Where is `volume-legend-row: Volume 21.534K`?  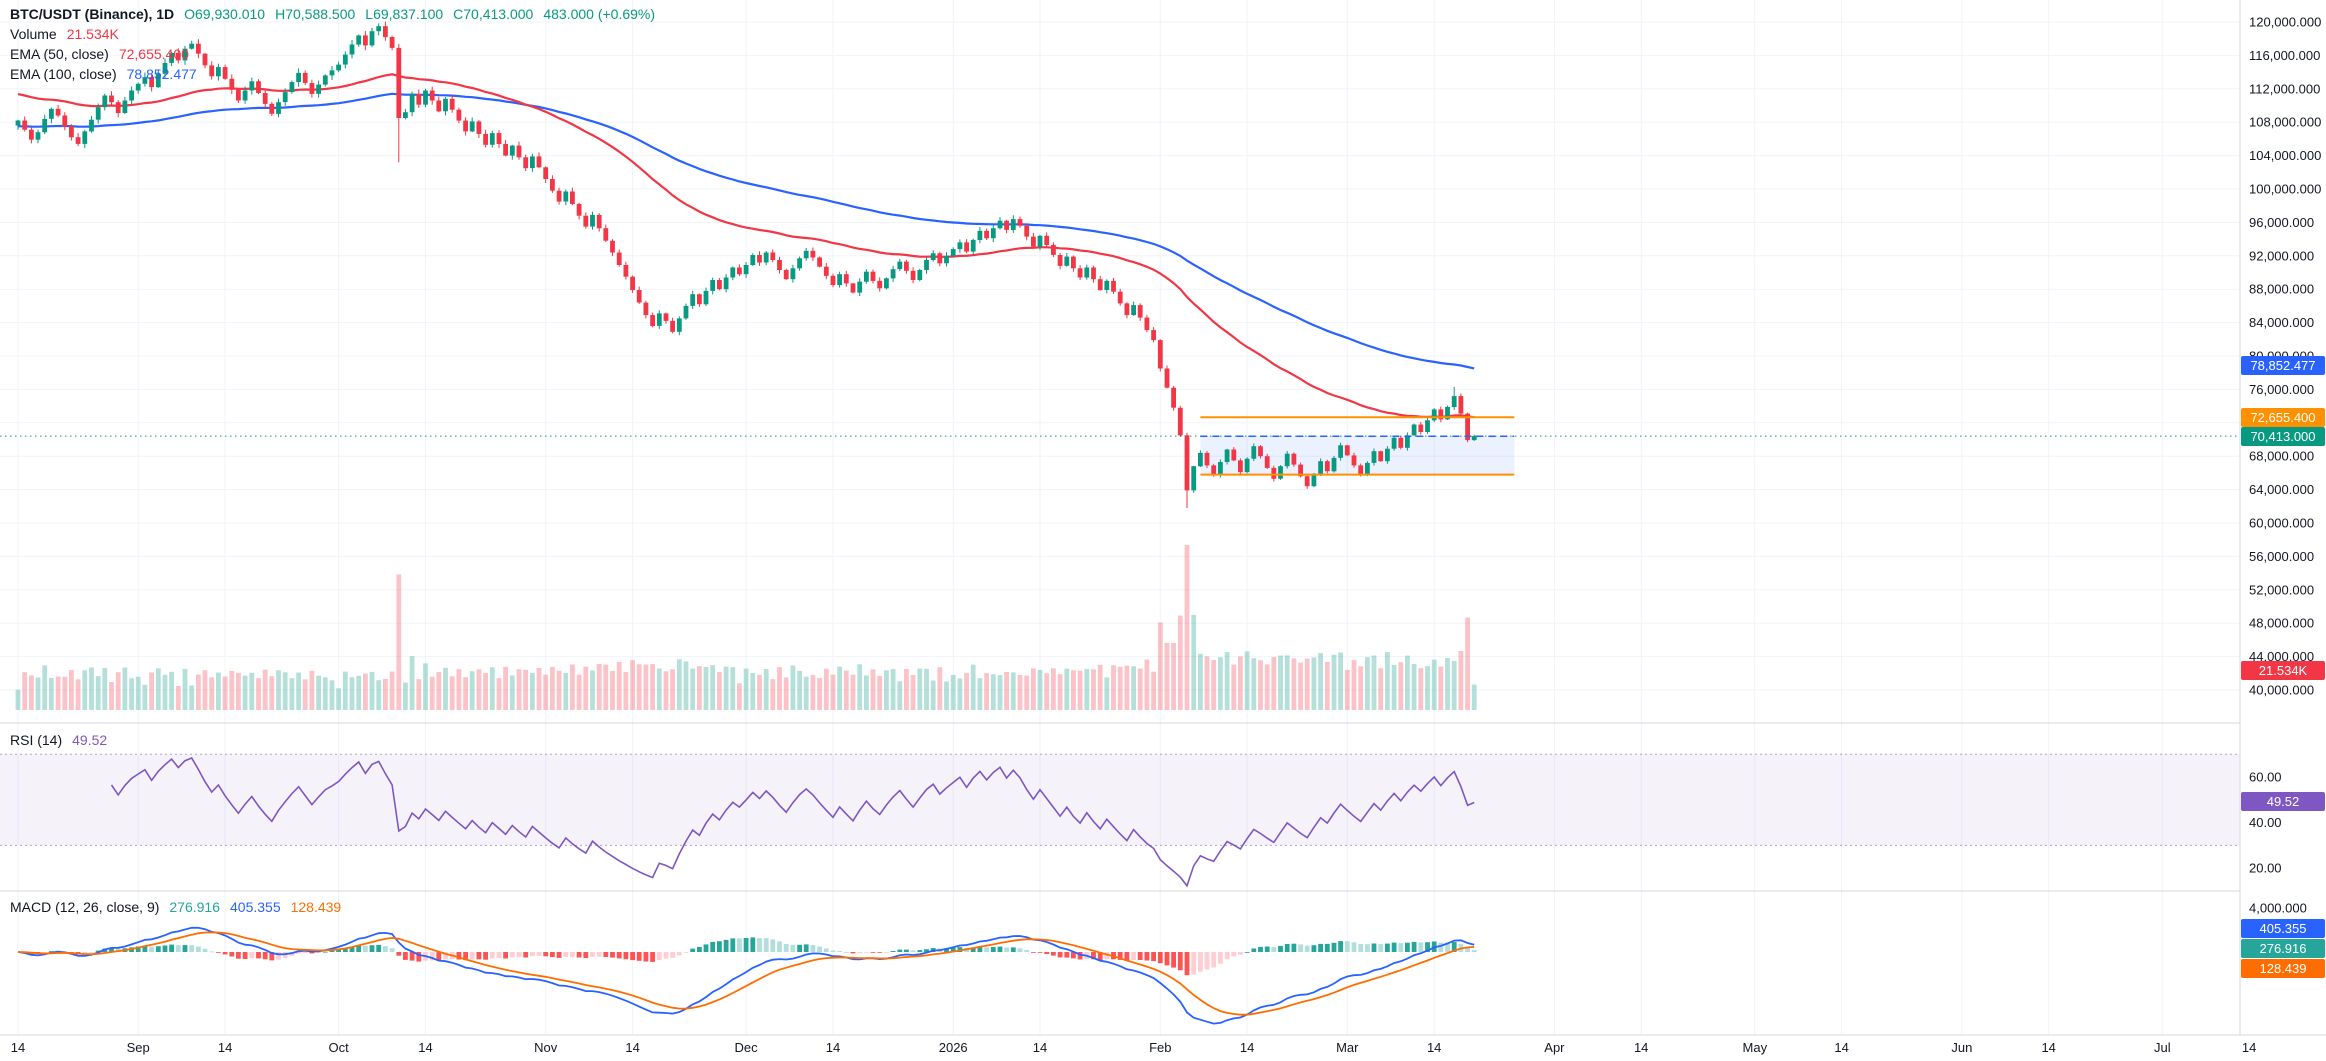
volume-legend-row: Volume 21.534K is located at coordinates (332, 34).